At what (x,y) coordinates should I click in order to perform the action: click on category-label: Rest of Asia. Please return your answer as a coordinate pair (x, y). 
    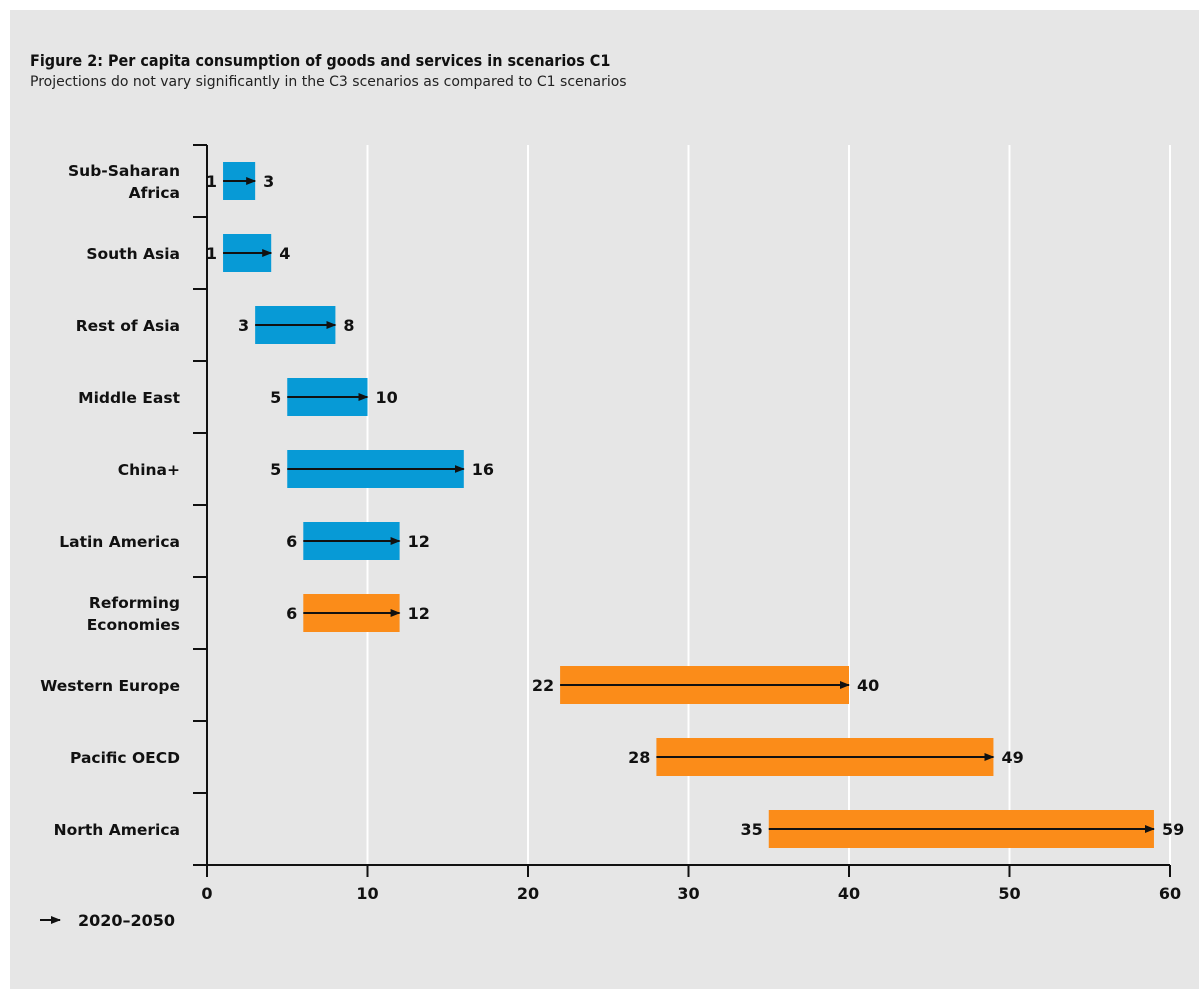
    Looking at the image, I should click on (128, 326).